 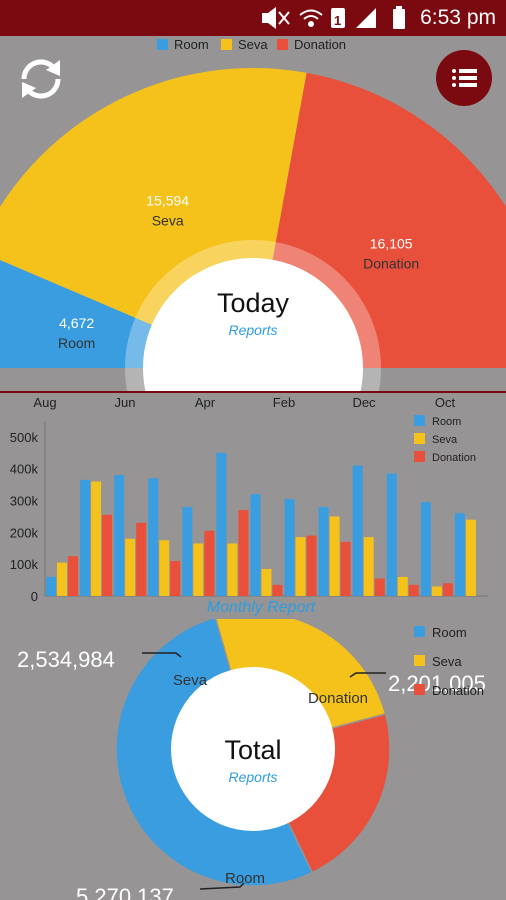 What do you see at coordinates (445, 440) in the screenshot?
I see `monthly-legend-label-seva: Seva` at bounding box center [445, 440].